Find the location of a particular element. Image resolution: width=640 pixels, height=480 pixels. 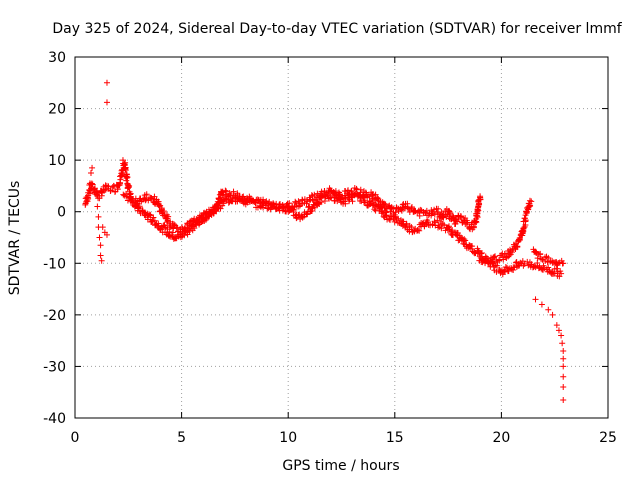

x-tick-label: 10 is located at coordinates (288, 438).